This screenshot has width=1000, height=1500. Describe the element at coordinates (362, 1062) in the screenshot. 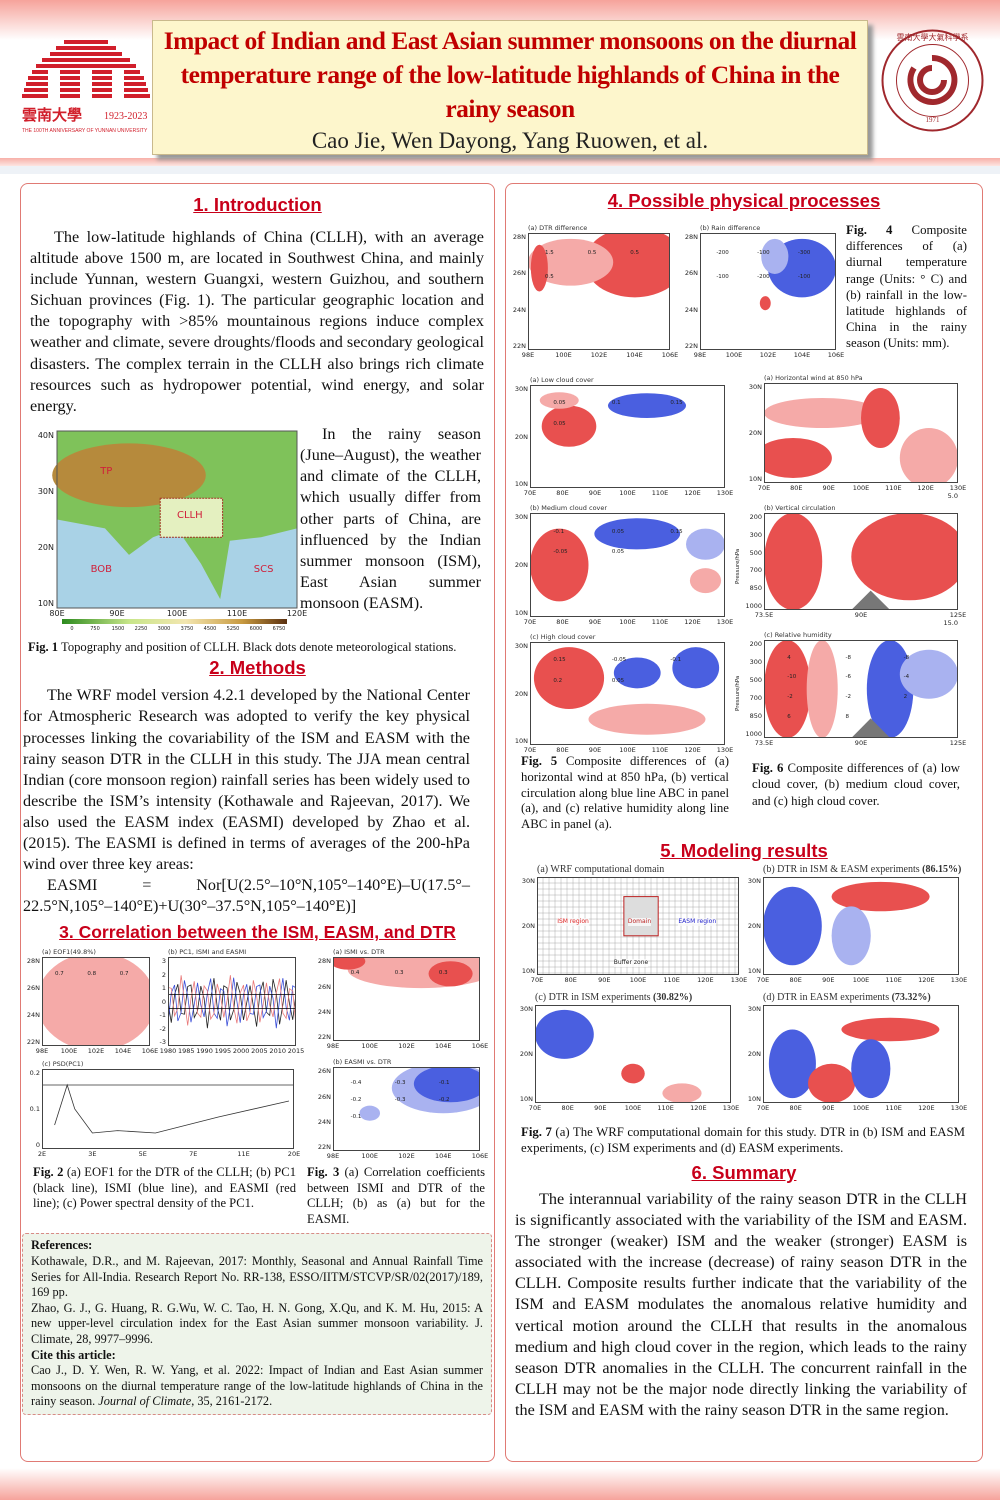

I see `panel-title: (b) EASMI vs. DTR` at that location.